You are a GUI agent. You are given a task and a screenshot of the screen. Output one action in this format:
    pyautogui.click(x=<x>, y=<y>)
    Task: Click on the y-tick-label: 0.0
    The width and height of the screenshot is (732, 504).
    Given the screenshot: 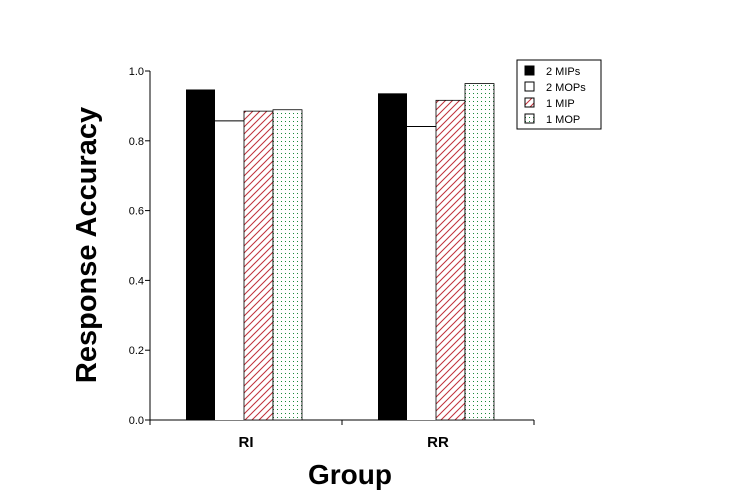 What is the action you would take?
    pyautogui.click(x=136, y=421)
    